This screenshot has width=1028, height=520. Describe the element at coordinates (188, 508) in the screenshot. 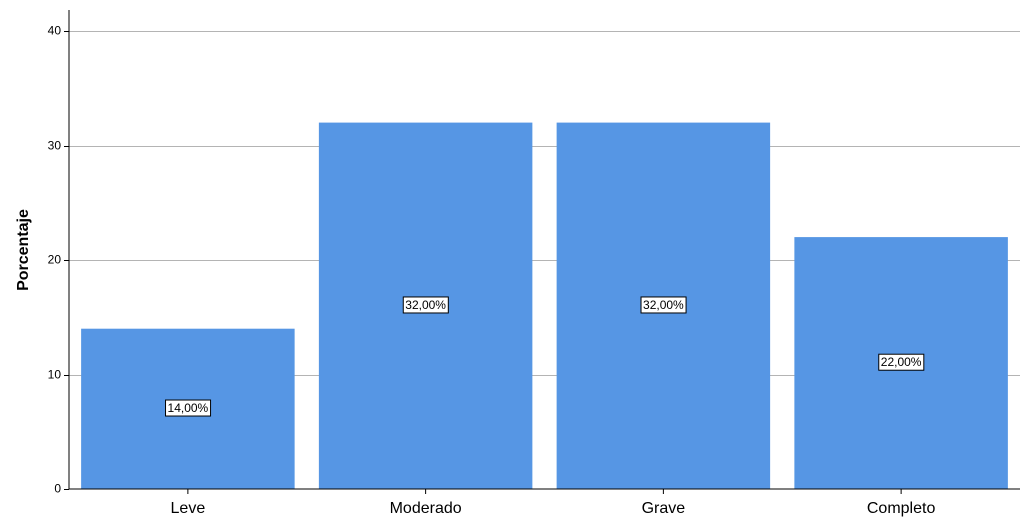

I see `x-tick-label: Leve` at that location.